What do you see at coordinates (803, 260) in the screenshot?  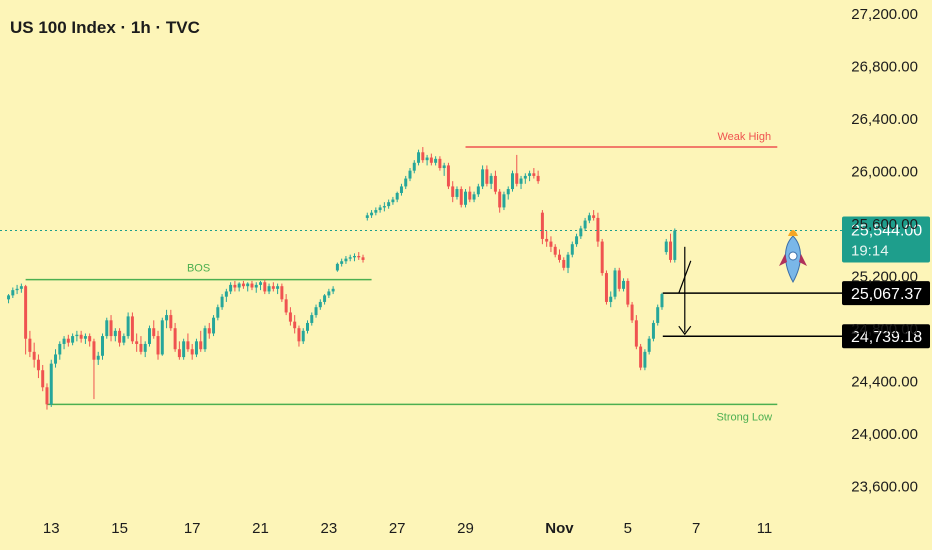 I see `rocket-fin-right` at bounding box center [803, 260].